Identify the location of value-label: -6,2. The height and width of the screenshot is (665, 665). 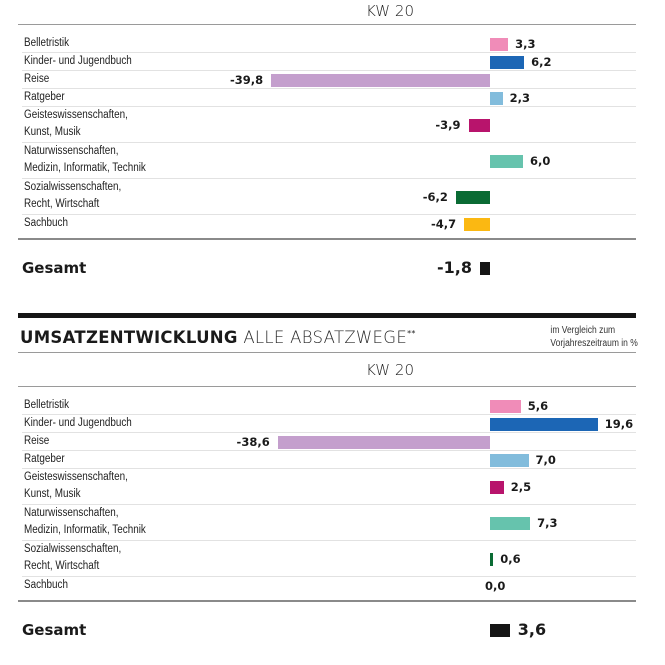
(435, 196).